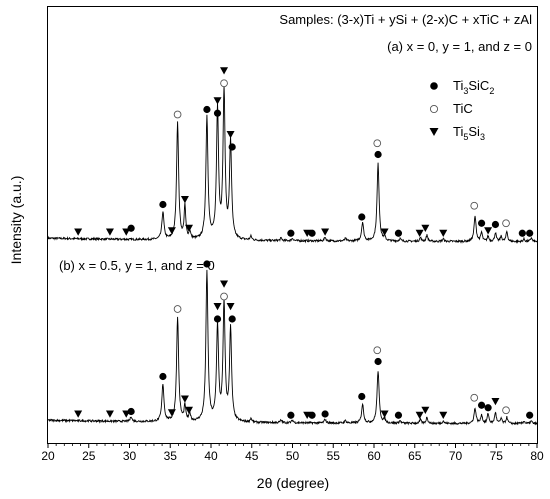  Describe the element at coordinates (434, 109) in the screenshot. I see `legend-tic-icon` at that location.